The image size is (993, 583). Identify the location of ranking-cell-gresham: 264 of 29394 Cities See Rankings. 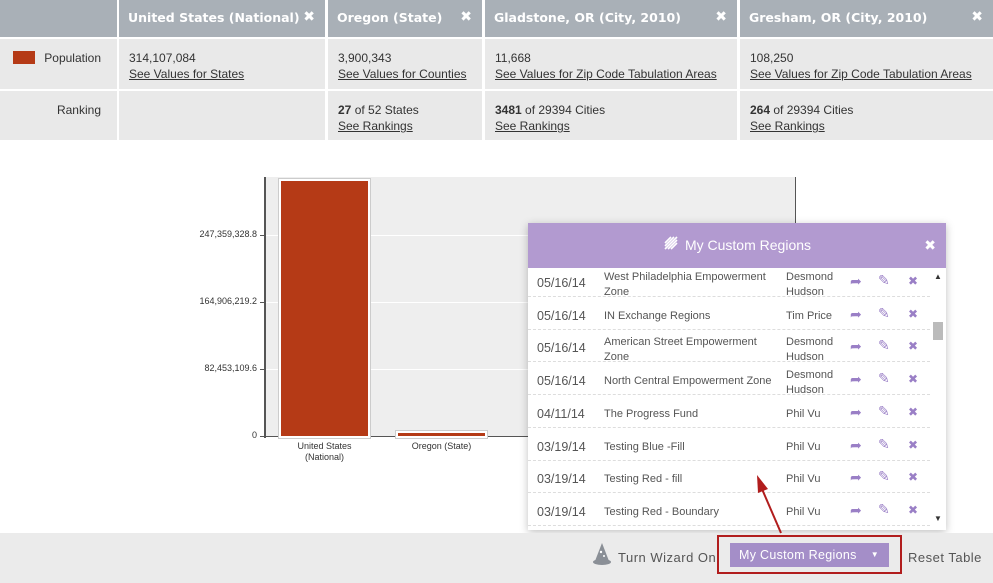
(866, 115).